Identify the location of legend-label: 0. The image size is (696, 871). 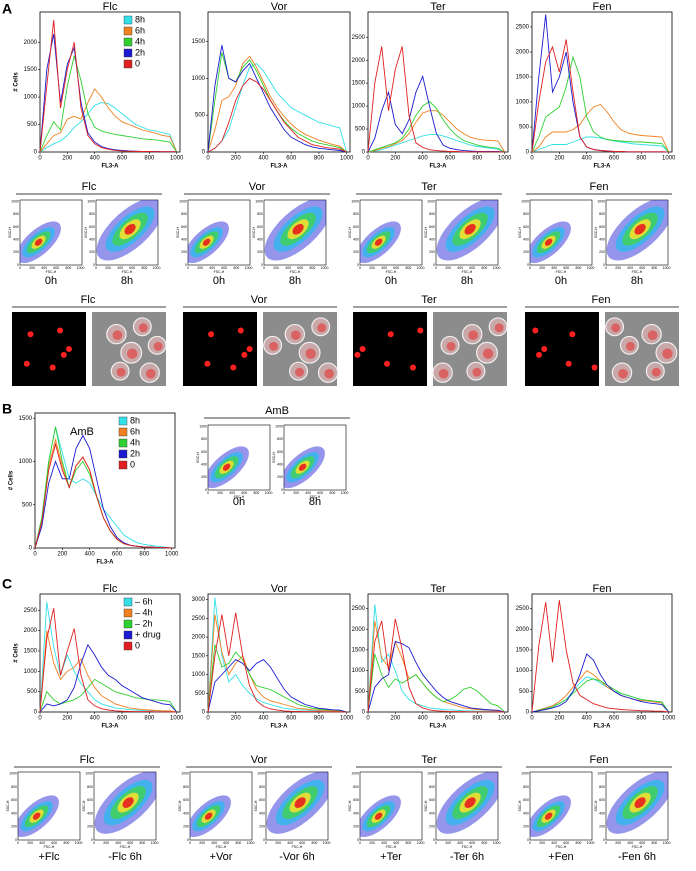
(137, 645).